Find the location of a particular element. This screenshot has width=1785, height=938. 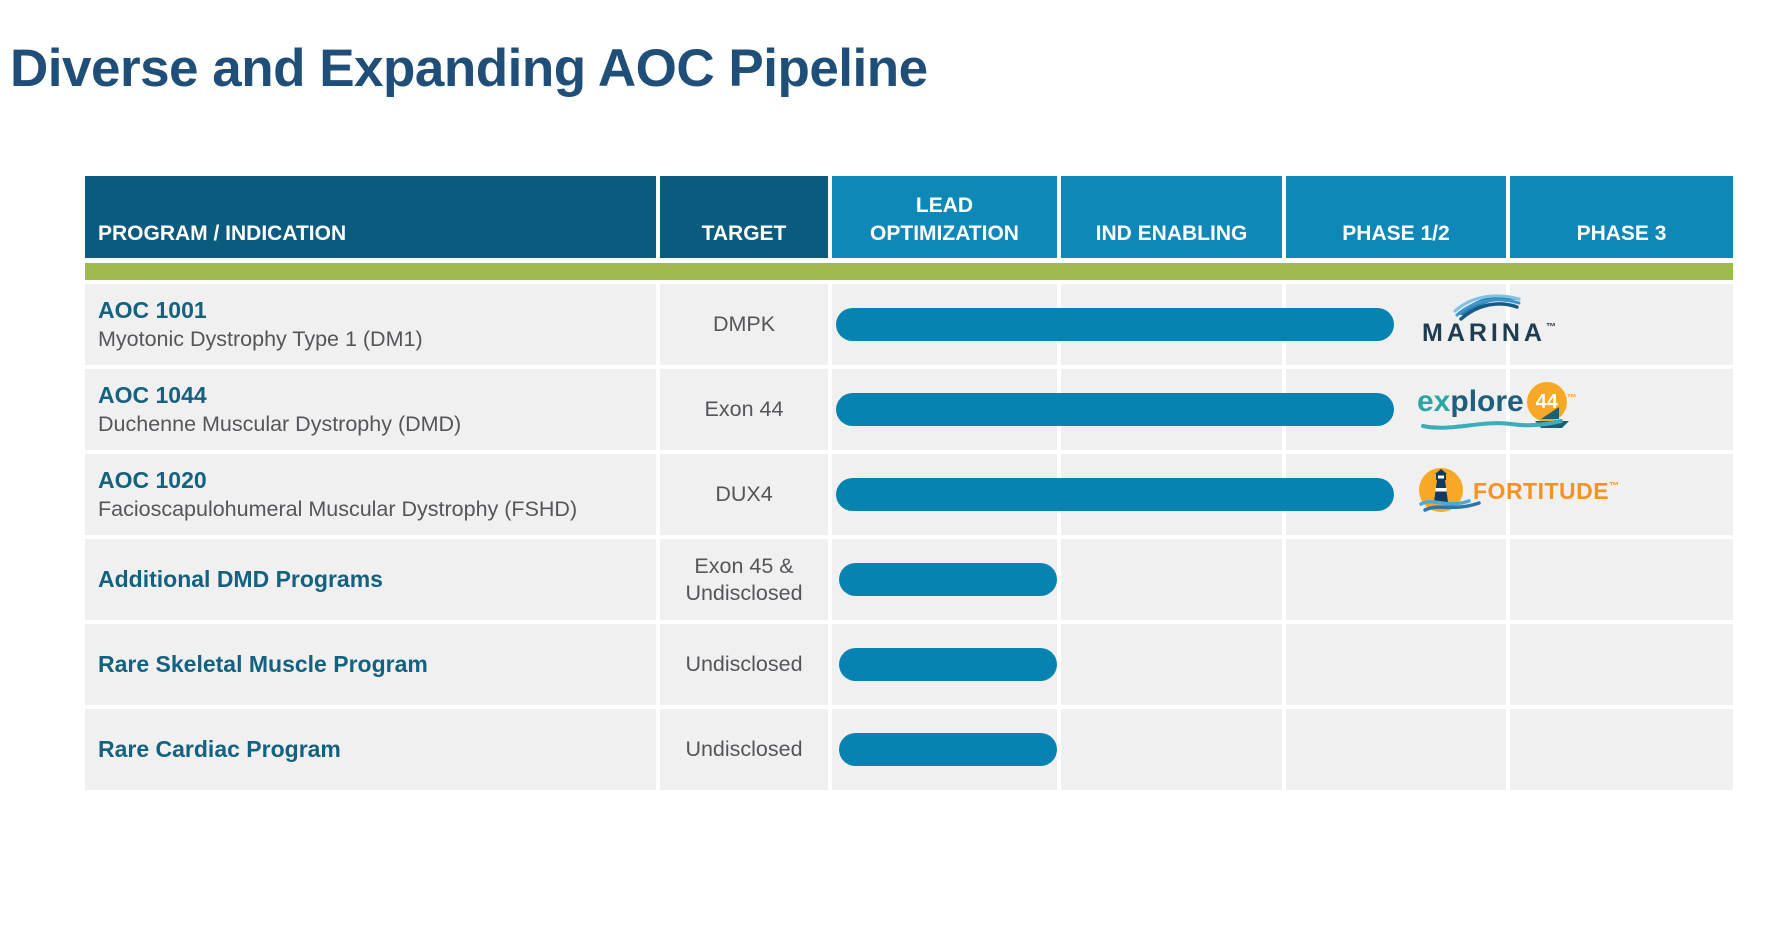

table-row-rare-skeletal: Rare Skeletal Muscle Program Undisclosed is located at coordinates (909, 664).